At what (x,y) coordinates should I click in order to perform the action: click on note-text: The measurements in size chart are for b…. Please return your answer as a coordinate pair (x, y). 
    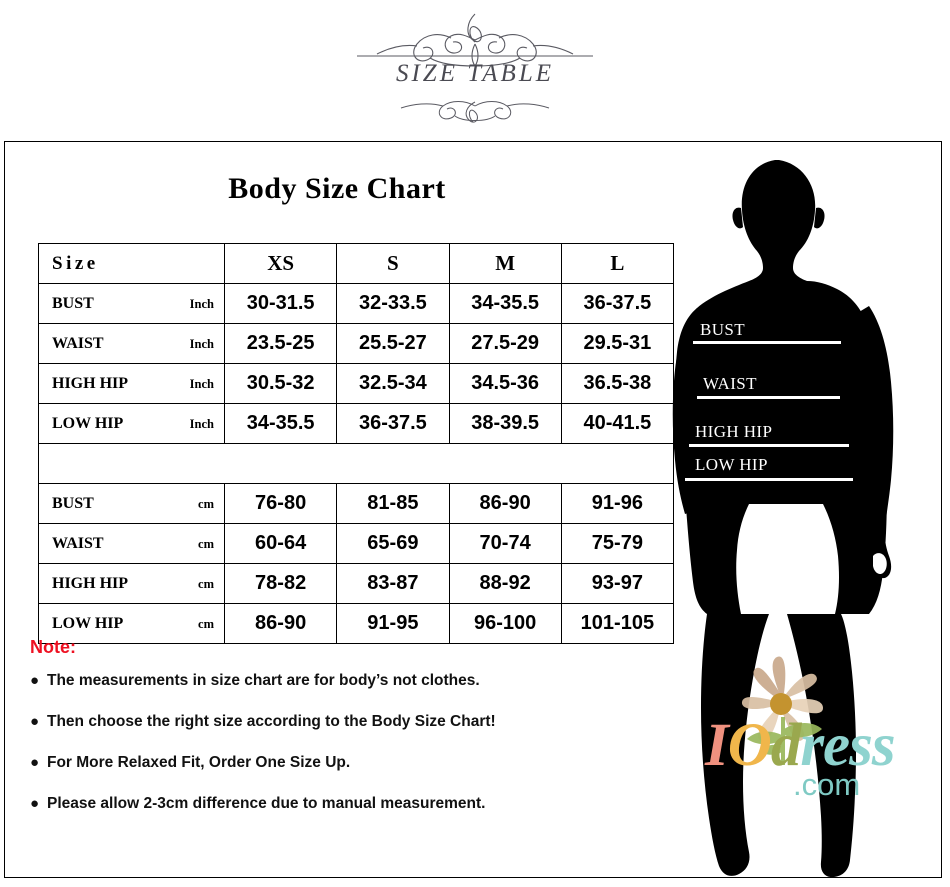
    Looking at the image, I should click on (263, 680).